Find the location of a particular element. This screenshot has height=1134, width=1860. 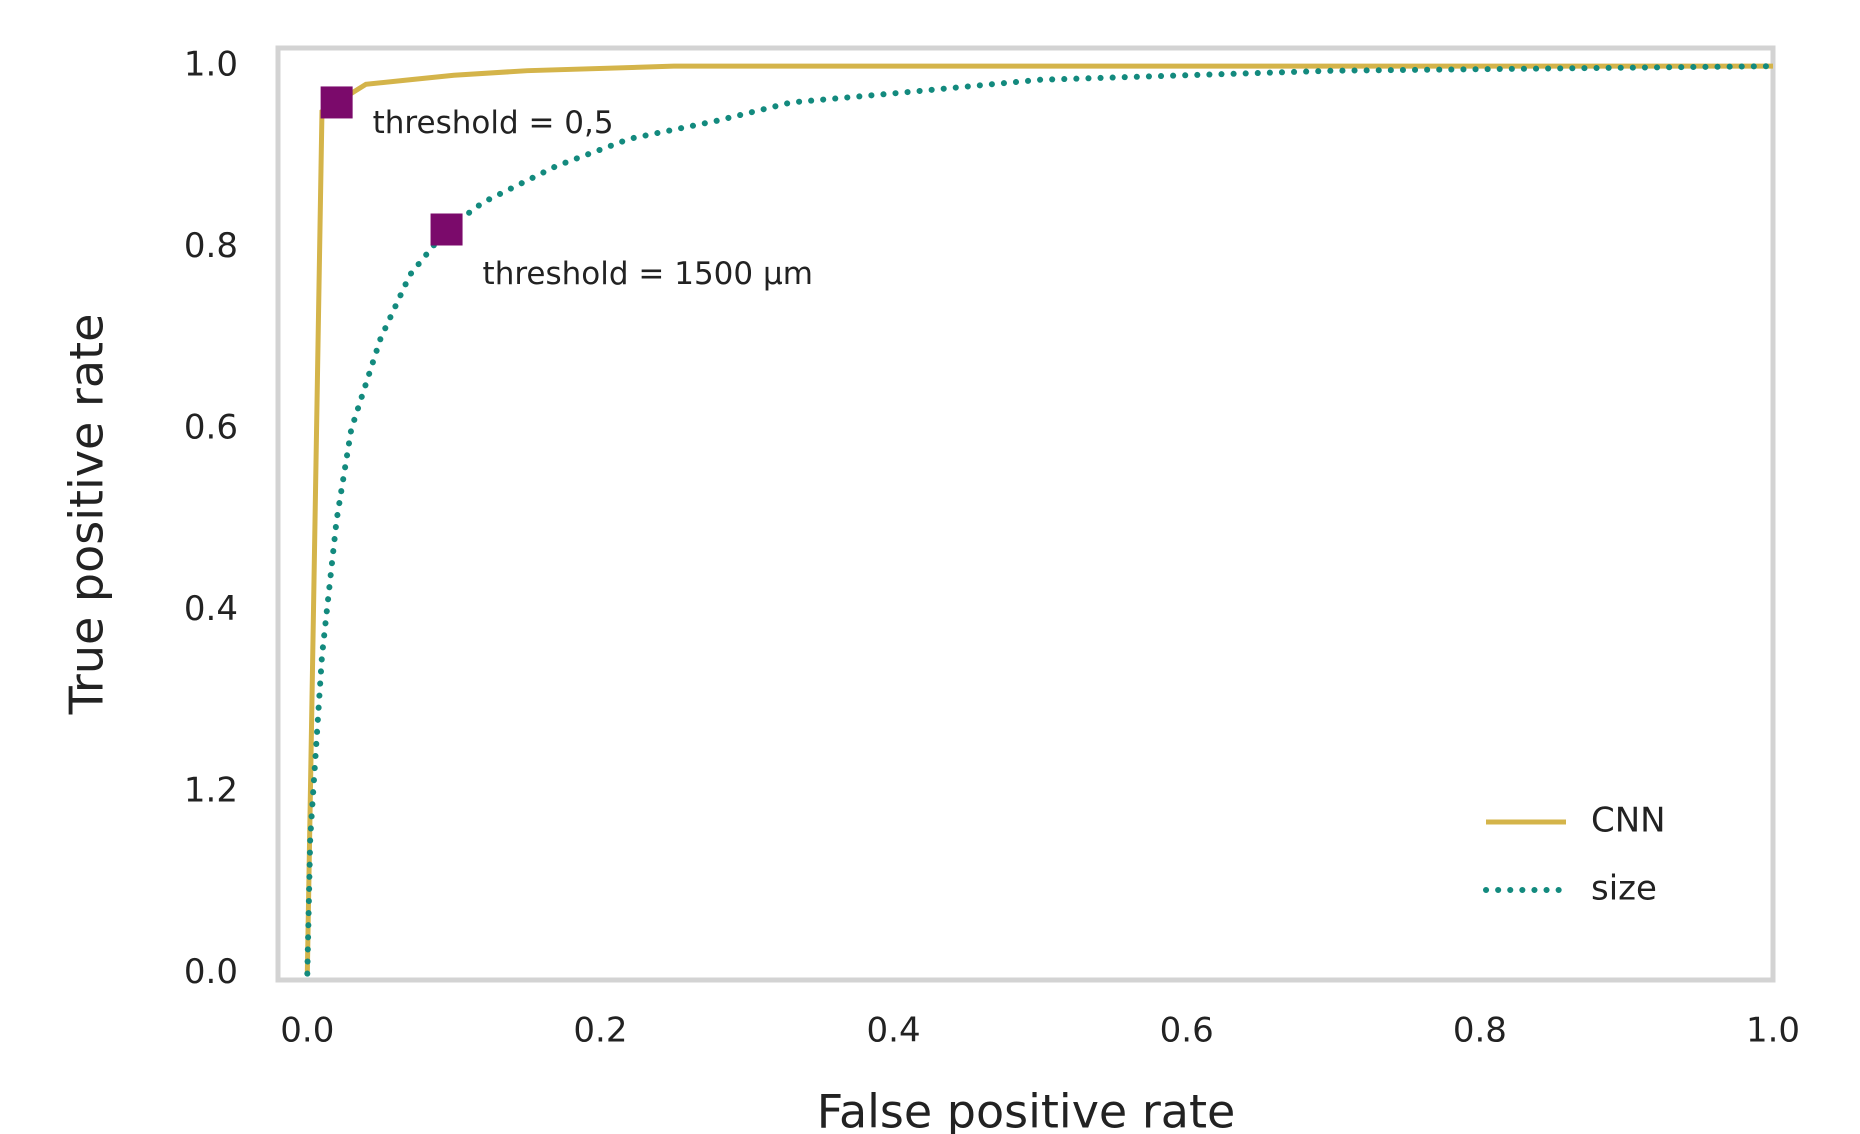

y-axis-label: True positive rate is located at coordinates (87, 515).